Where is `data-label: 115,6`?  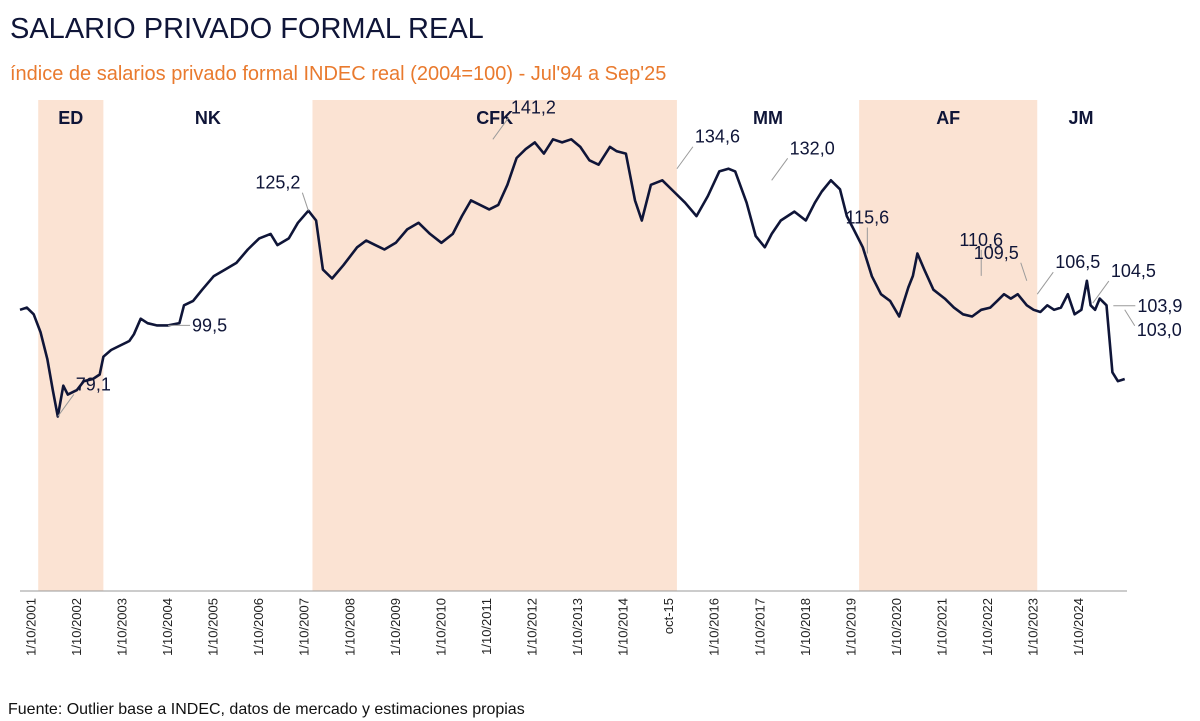
data-label: 115,6 is located at coordinates (867, 218).